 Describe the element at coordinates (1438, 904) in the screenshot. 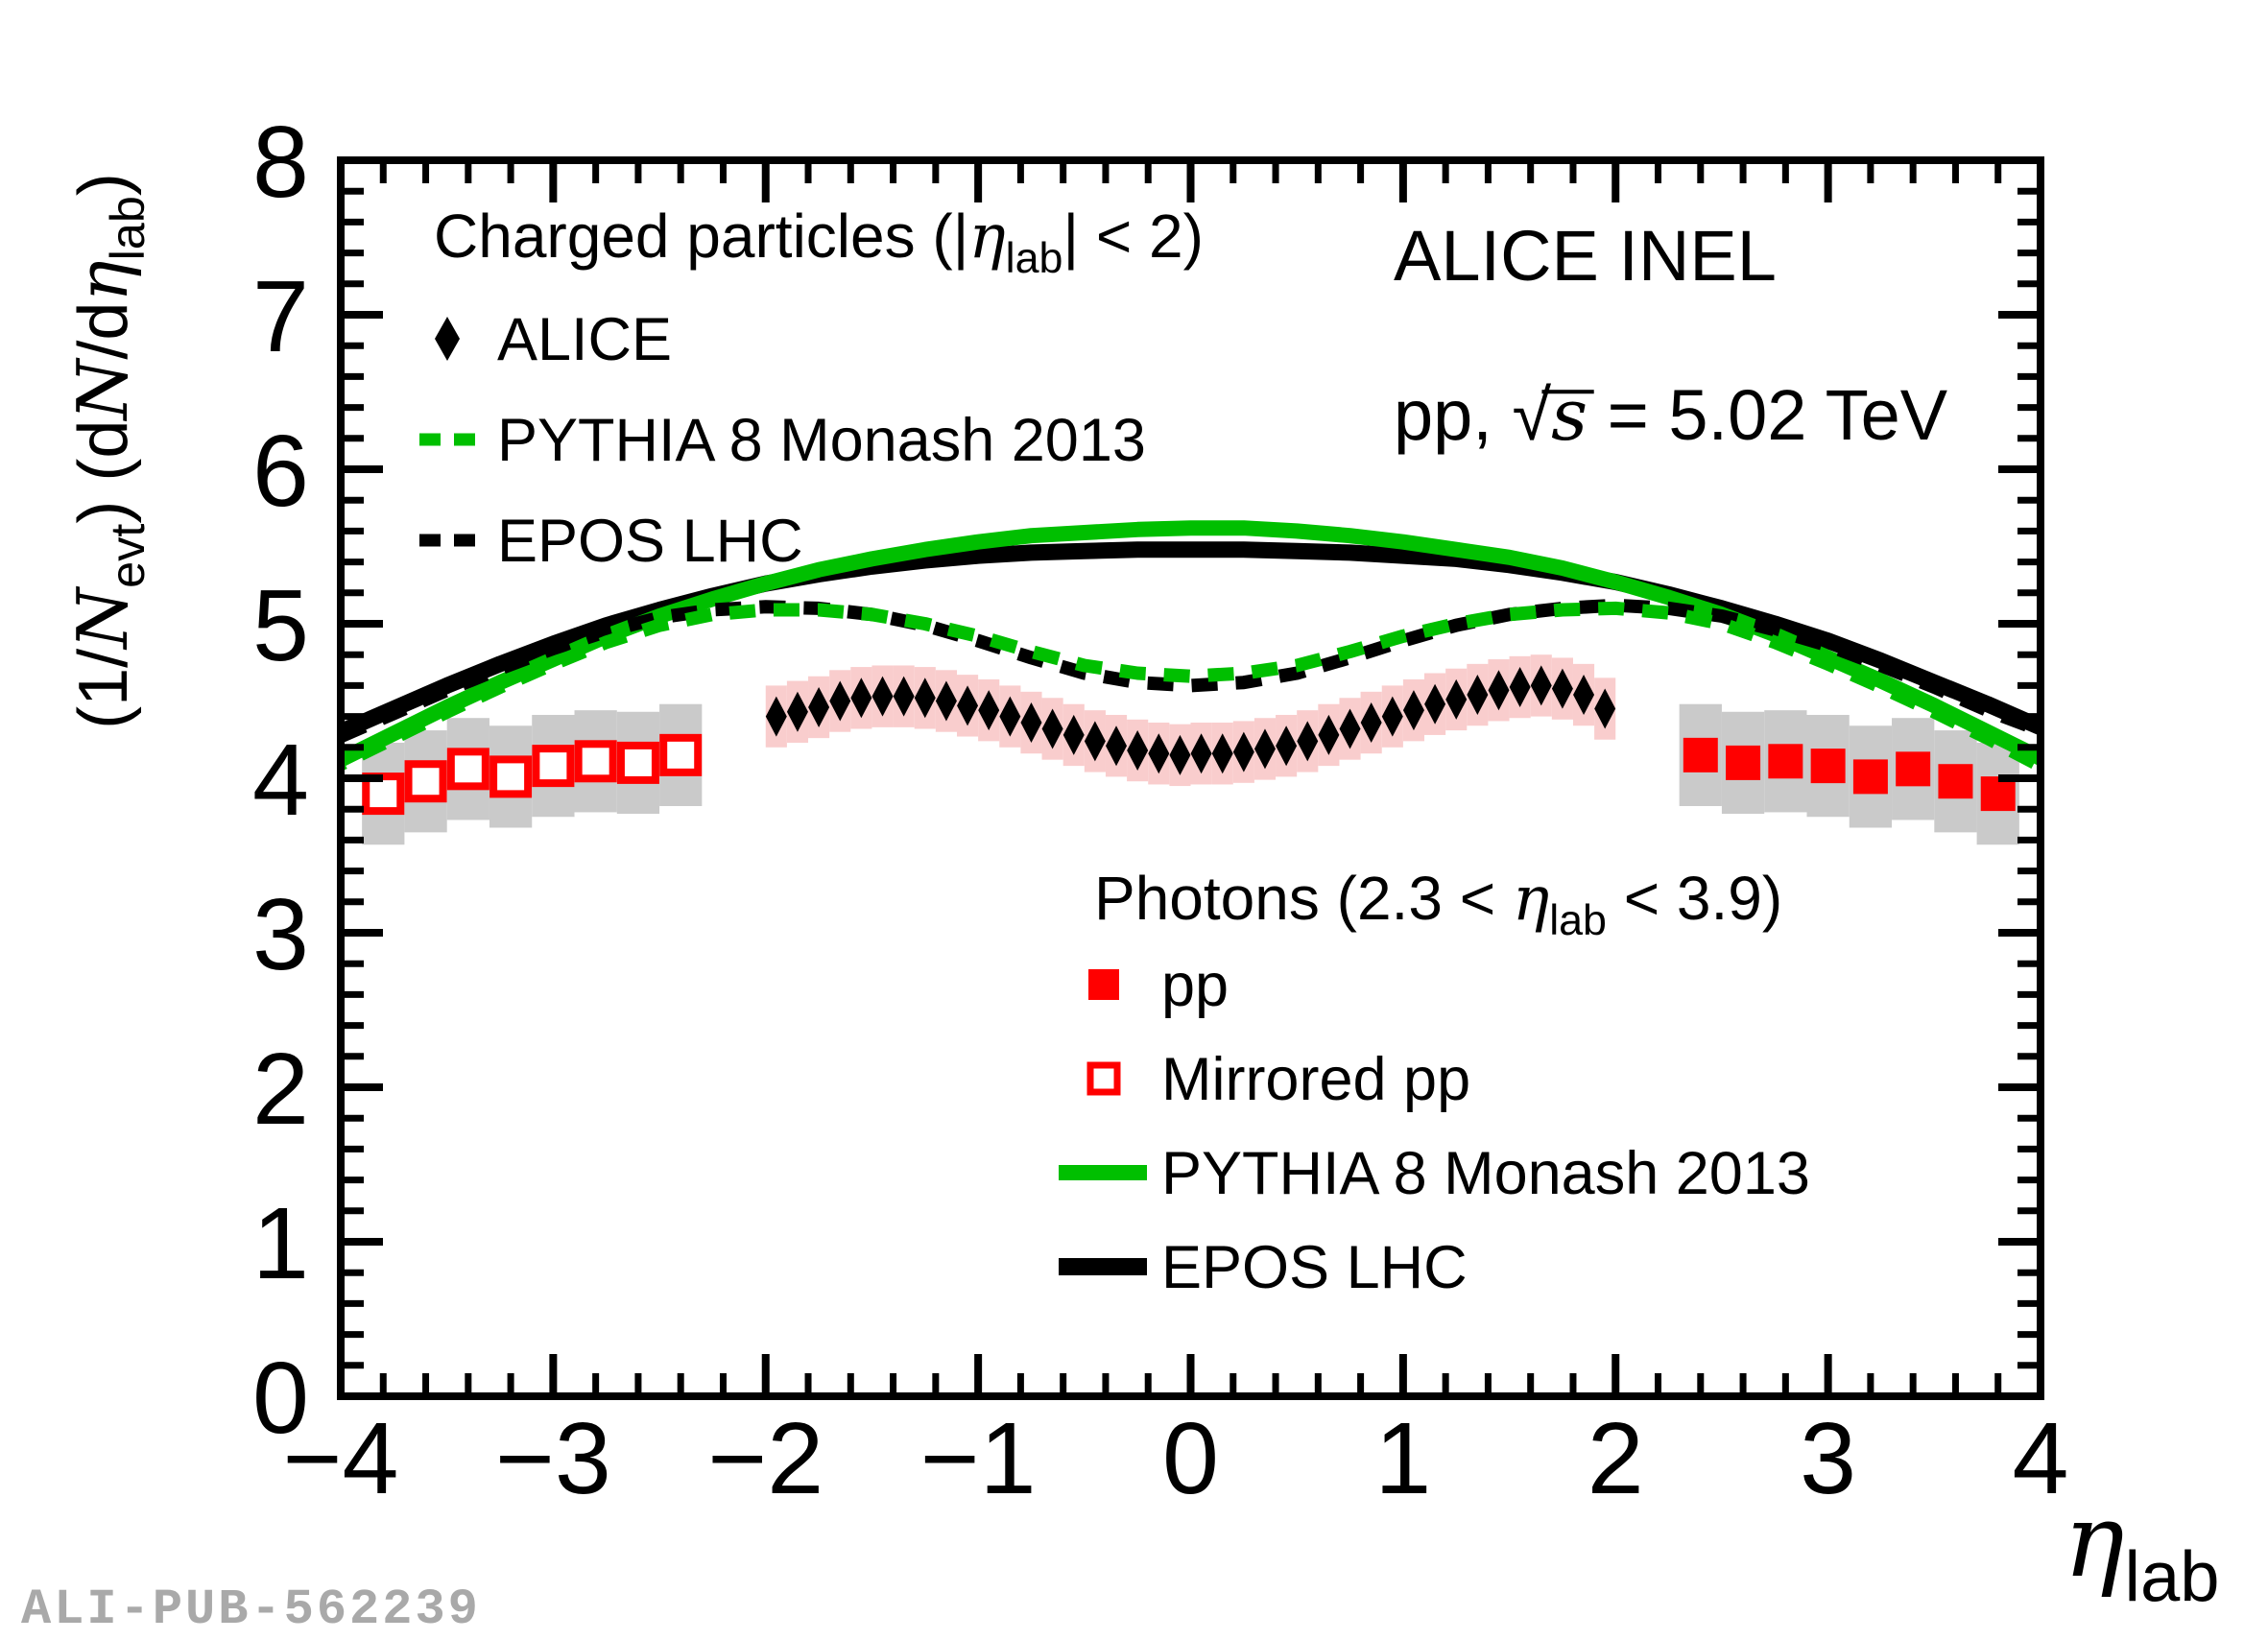

I see `legend-photons-title: Photons (2.3 < ηlab < 3.9)` at that location.